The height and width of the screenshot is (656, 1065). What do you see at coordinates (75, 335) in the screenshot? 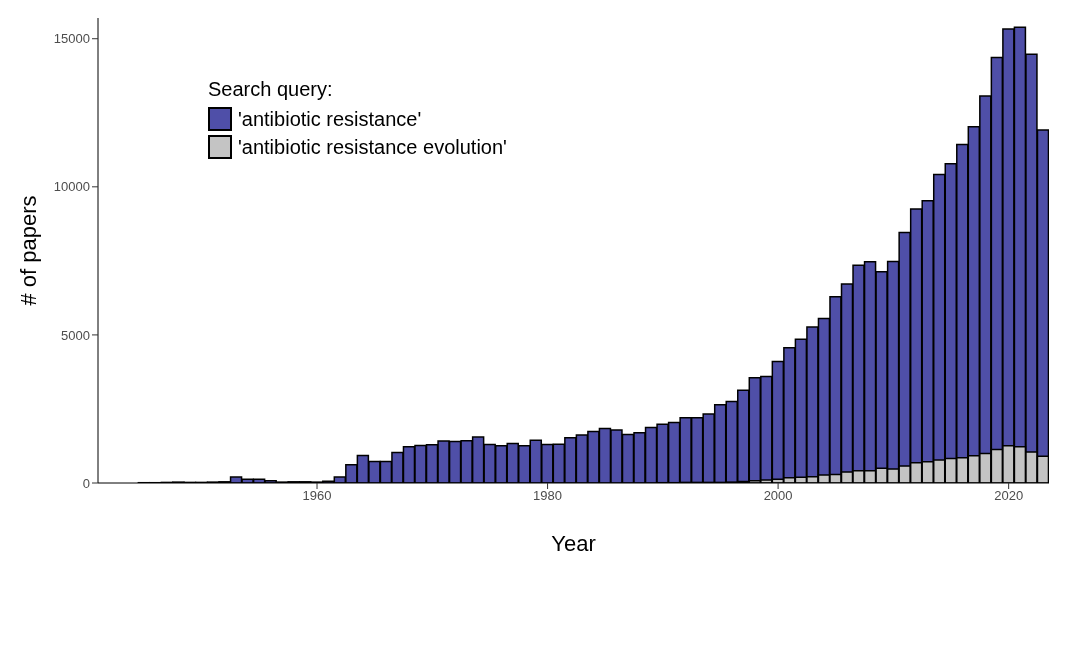
I see `y-tick-label: 5000` at bounding box center [75, 335].